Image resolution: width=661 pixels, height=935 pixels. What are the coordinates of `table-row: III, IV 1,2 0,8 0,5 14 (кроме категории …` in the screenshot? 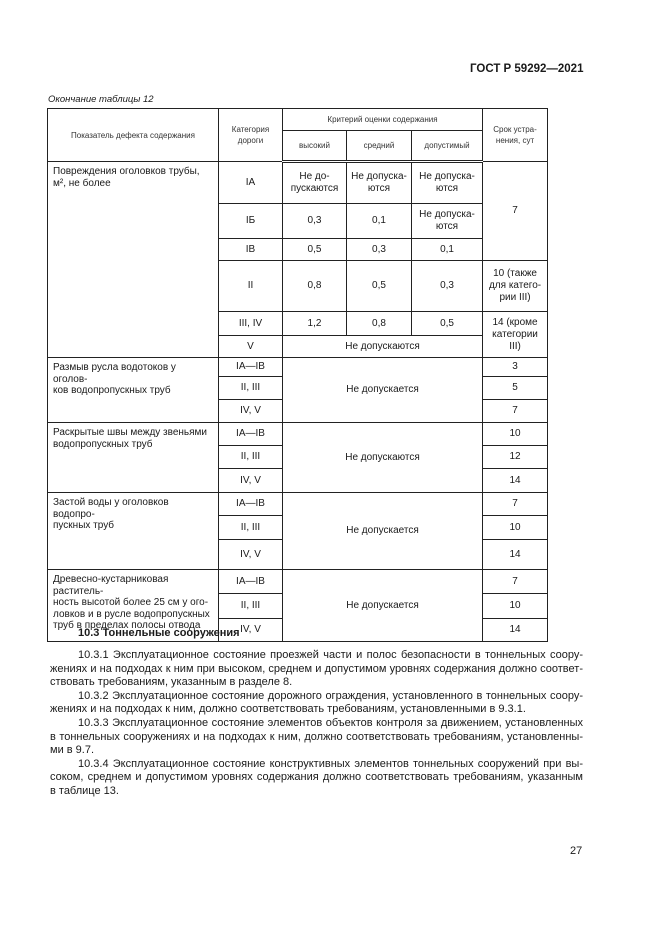 It's located at (298, 334).